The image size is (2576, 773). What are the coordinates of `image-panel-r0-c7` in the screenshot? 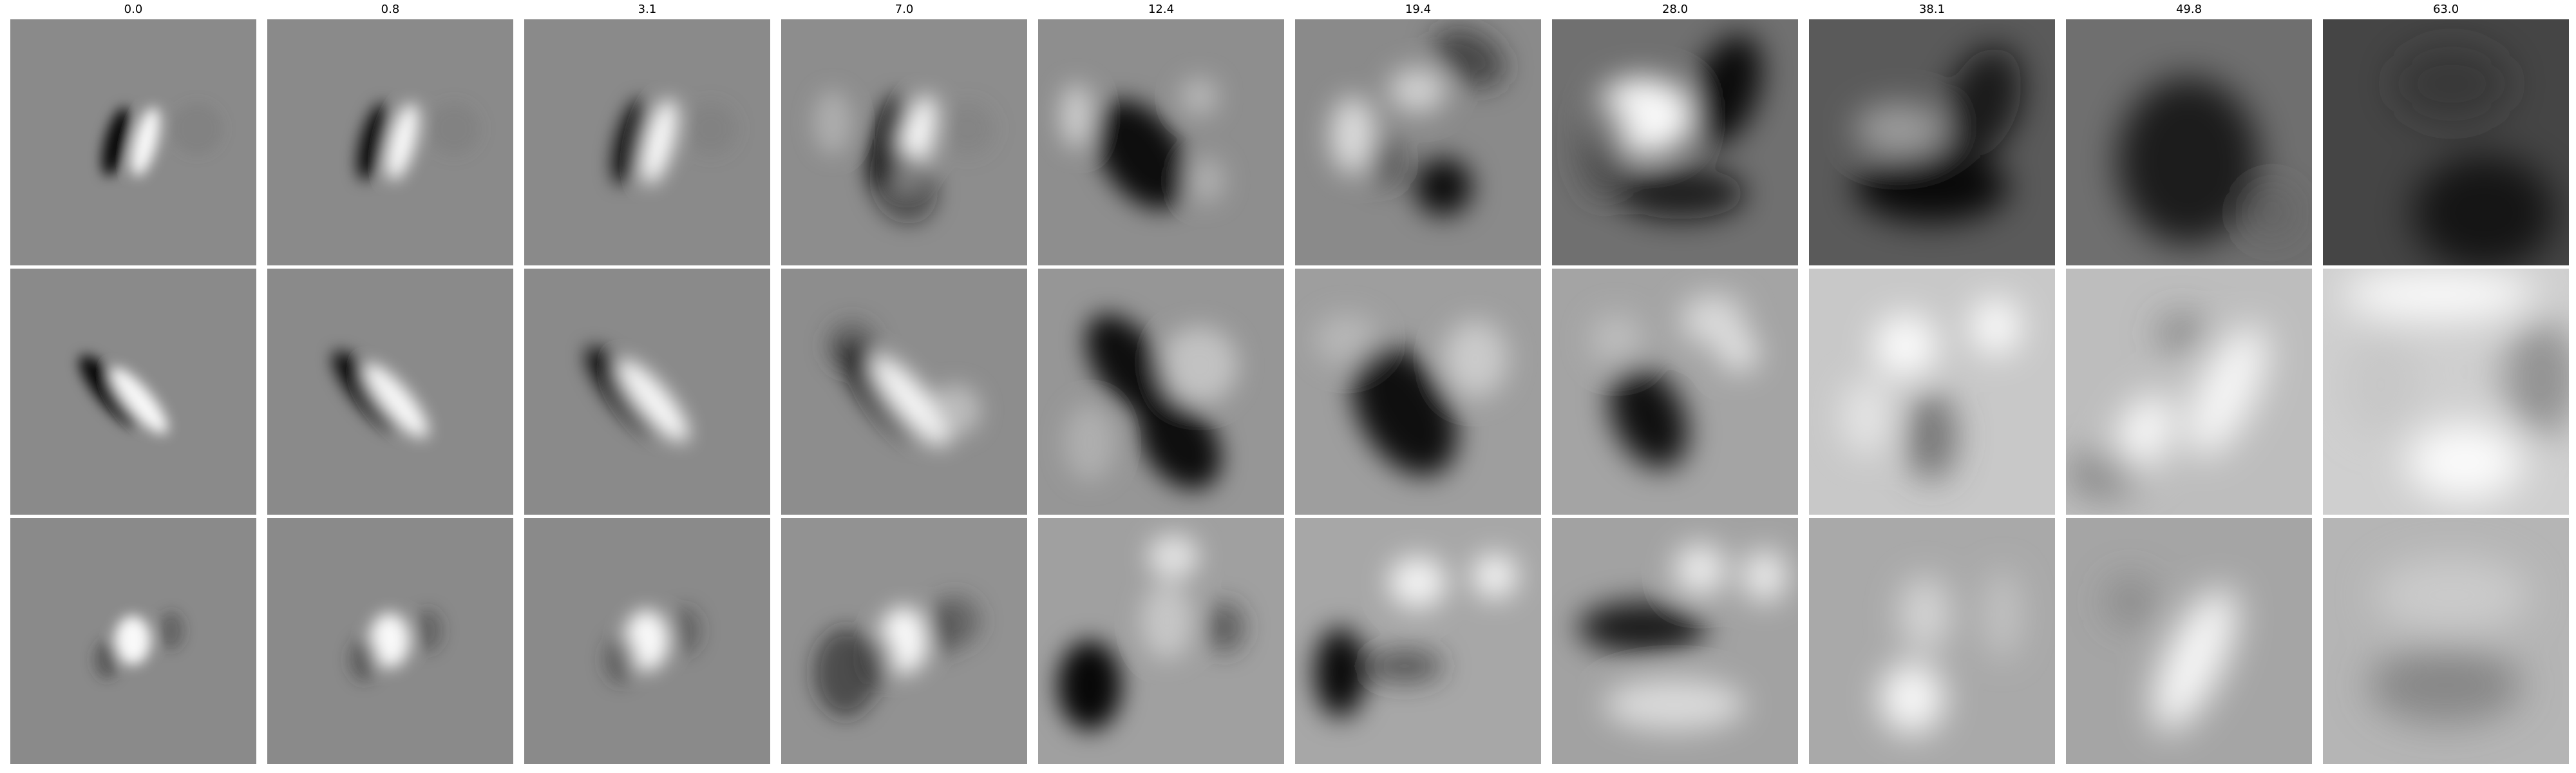 It's located at (1932, 142).